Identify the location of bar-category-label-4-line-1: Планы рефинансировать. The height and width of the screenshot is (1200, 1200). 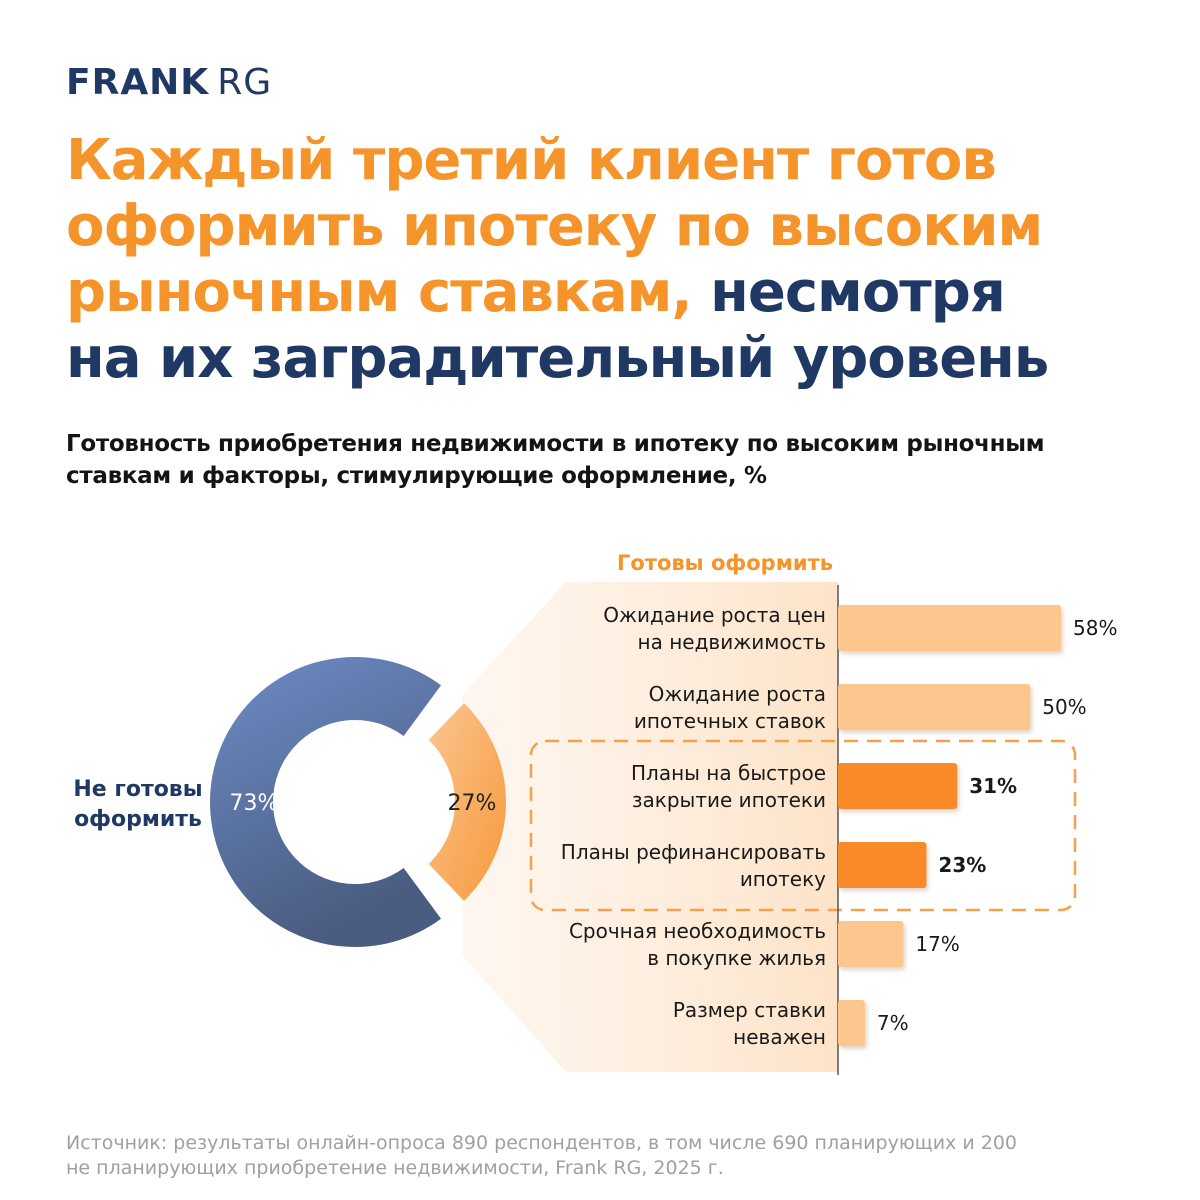
(693, 852).